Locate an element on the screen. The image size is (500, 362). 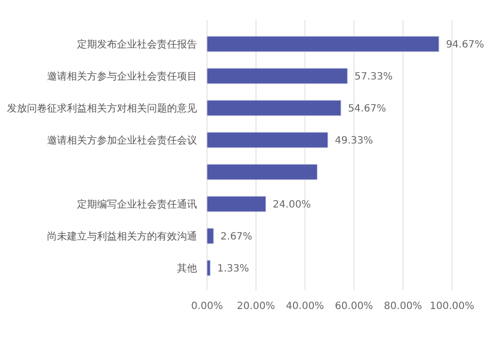
y-tick-label: 定期发布企业社会责任报告 is located at coordinates (137, 44).